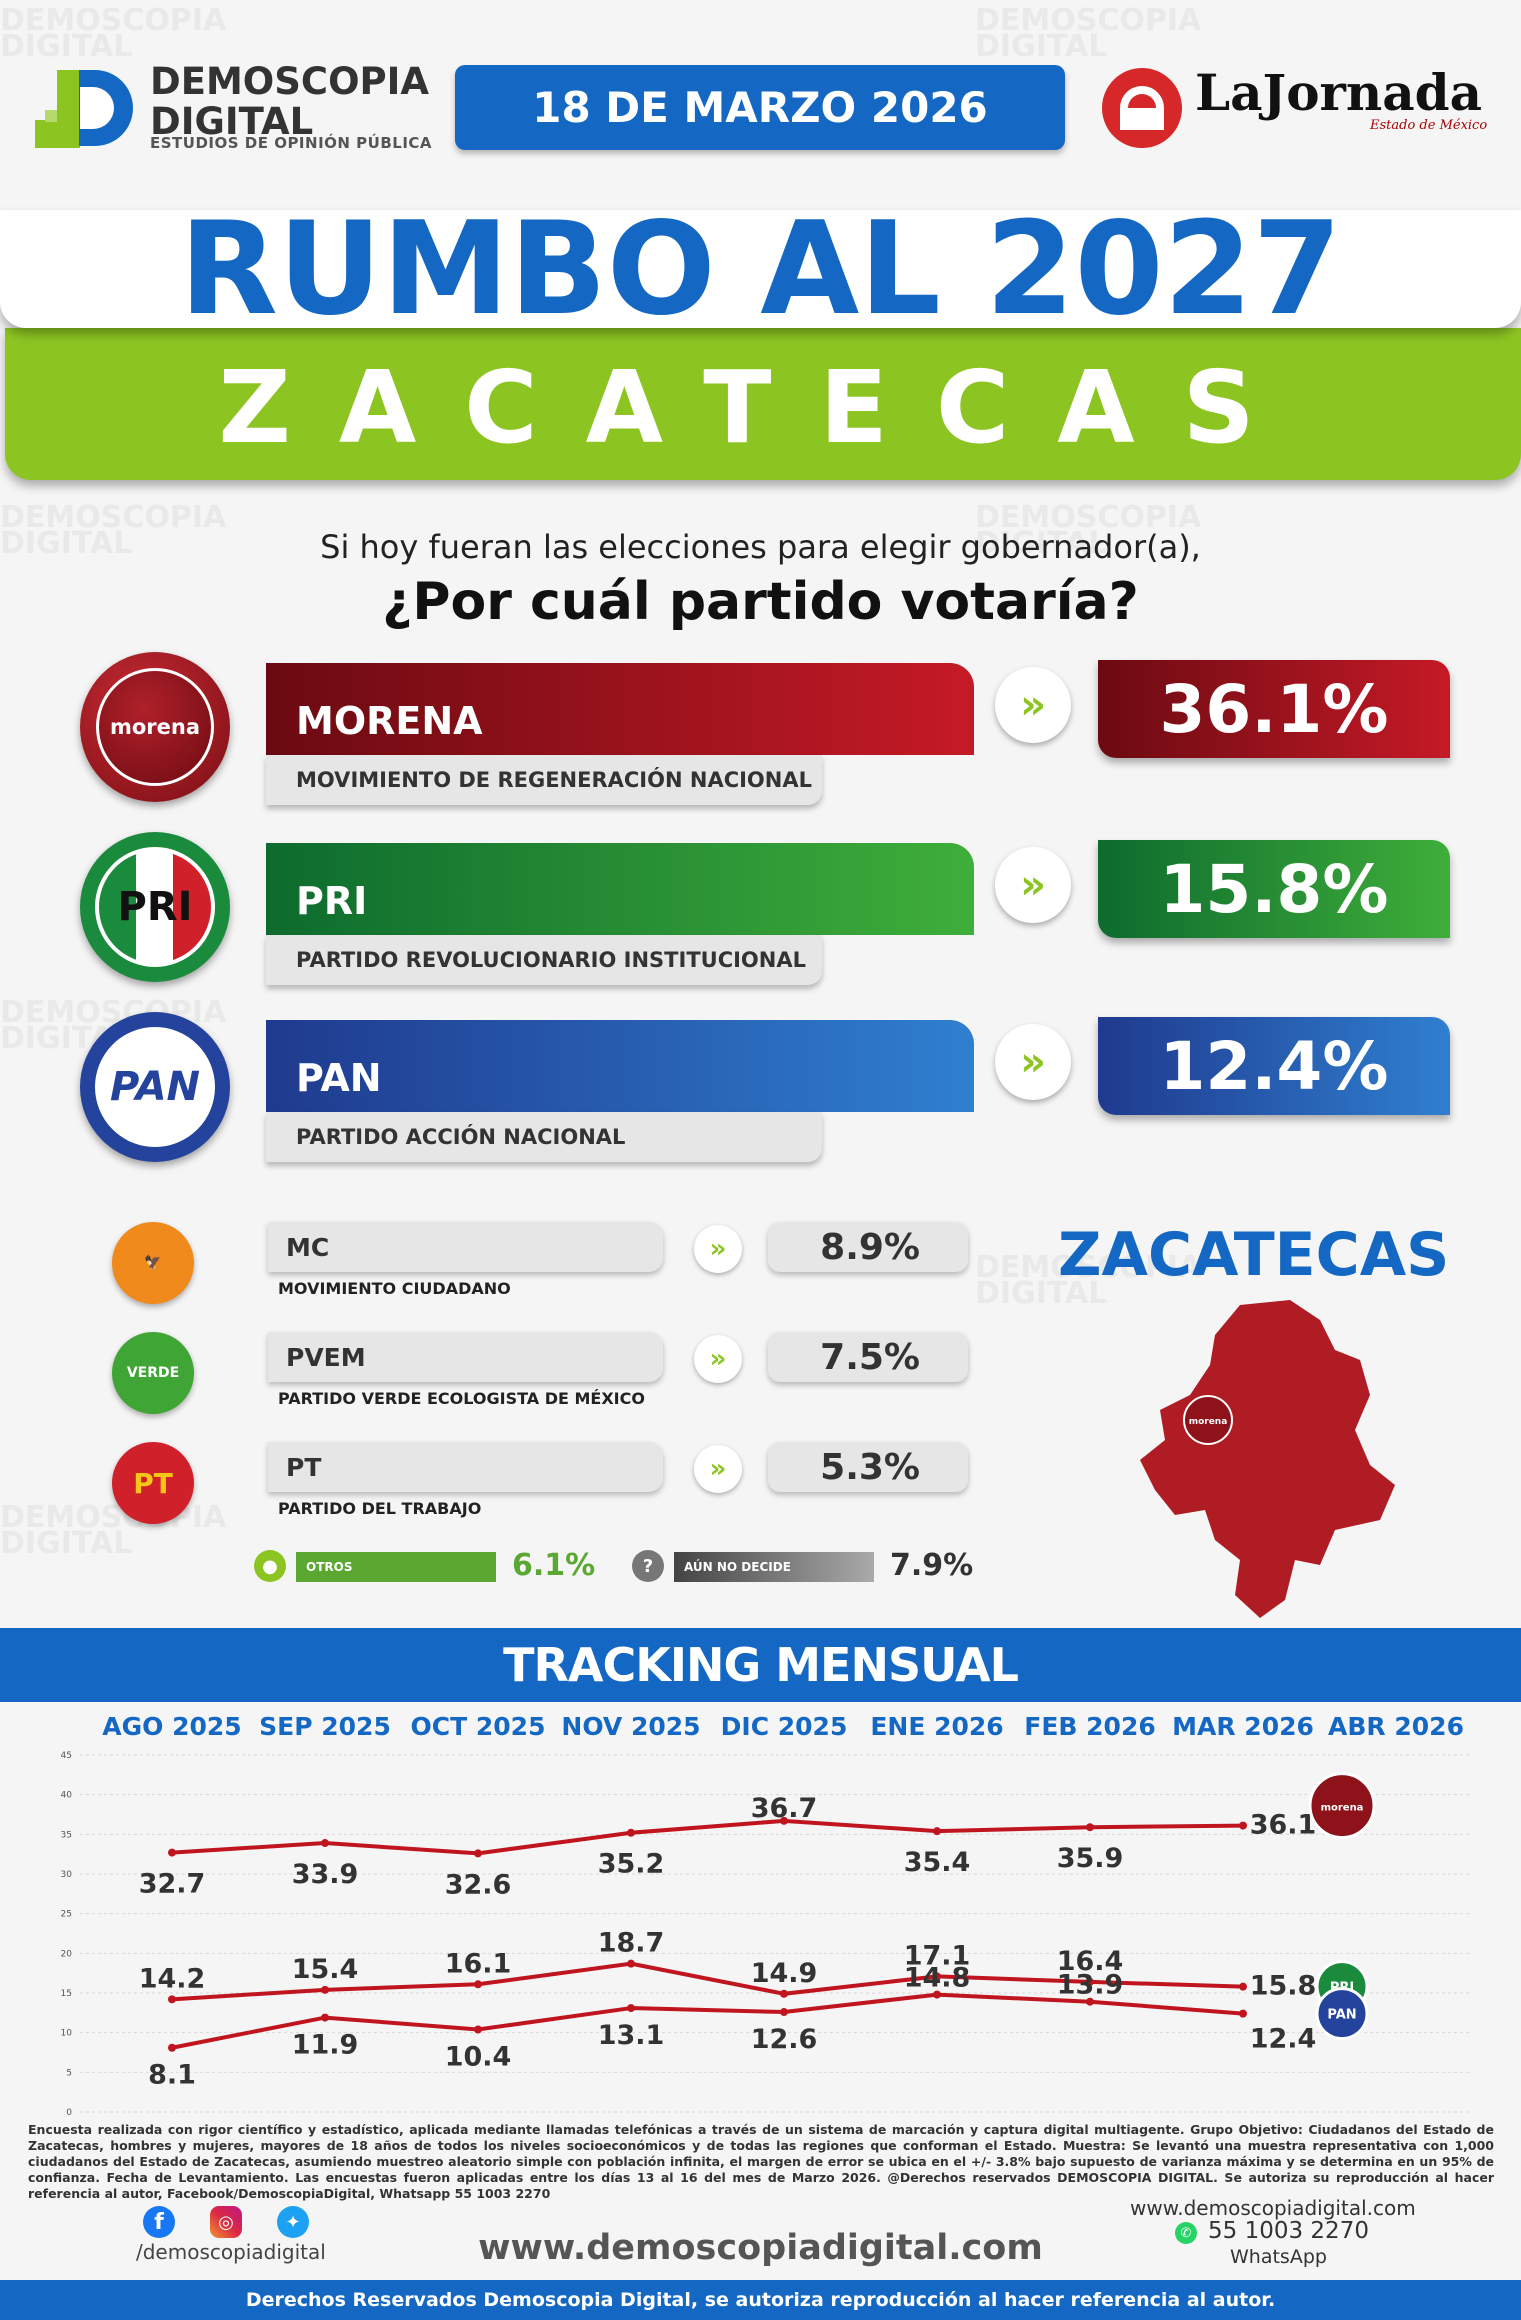 Image resolution: width=1521 pixels, height=2320 pixels. What do you see at coordinates (478, 1726) in the screenshot?
I see `month-label: OCT 2025` at bounding box center [478, 1726].